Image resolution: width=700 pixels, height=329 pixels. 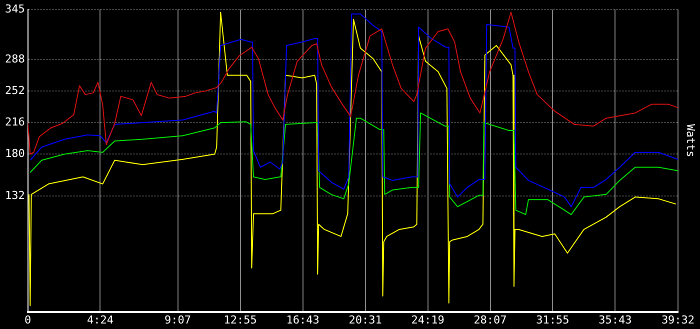 I want to click on y-tick-label: 252, so click(x=14, y=90).